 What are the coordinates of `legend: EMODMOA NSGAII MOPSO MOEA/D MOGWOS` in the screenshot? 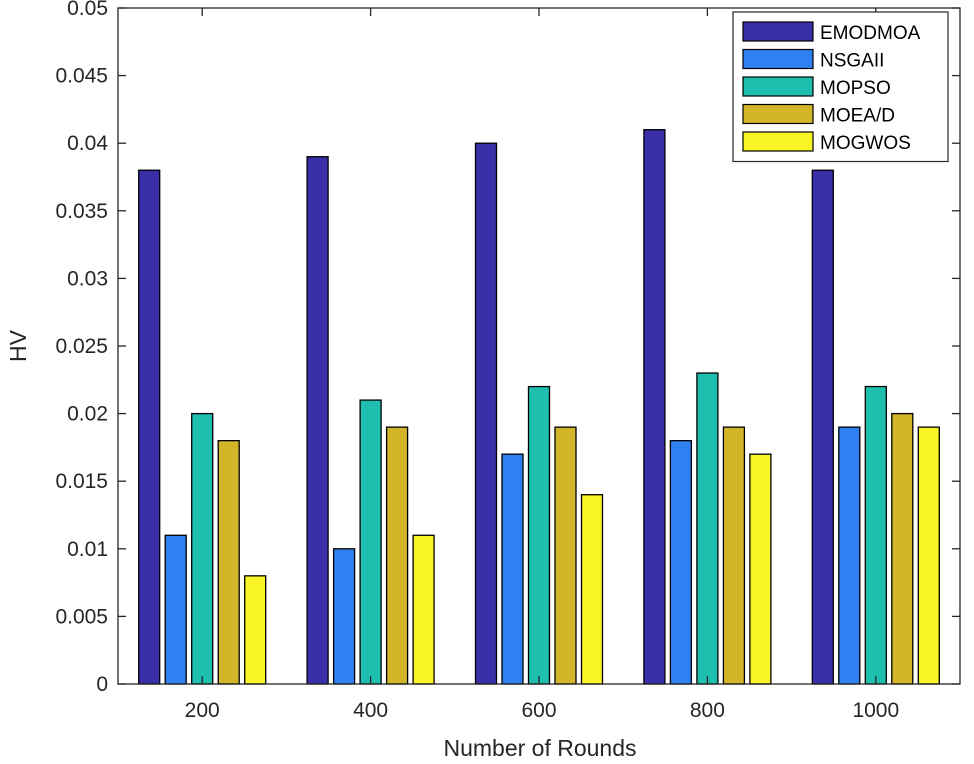 It's located at (840, 87).